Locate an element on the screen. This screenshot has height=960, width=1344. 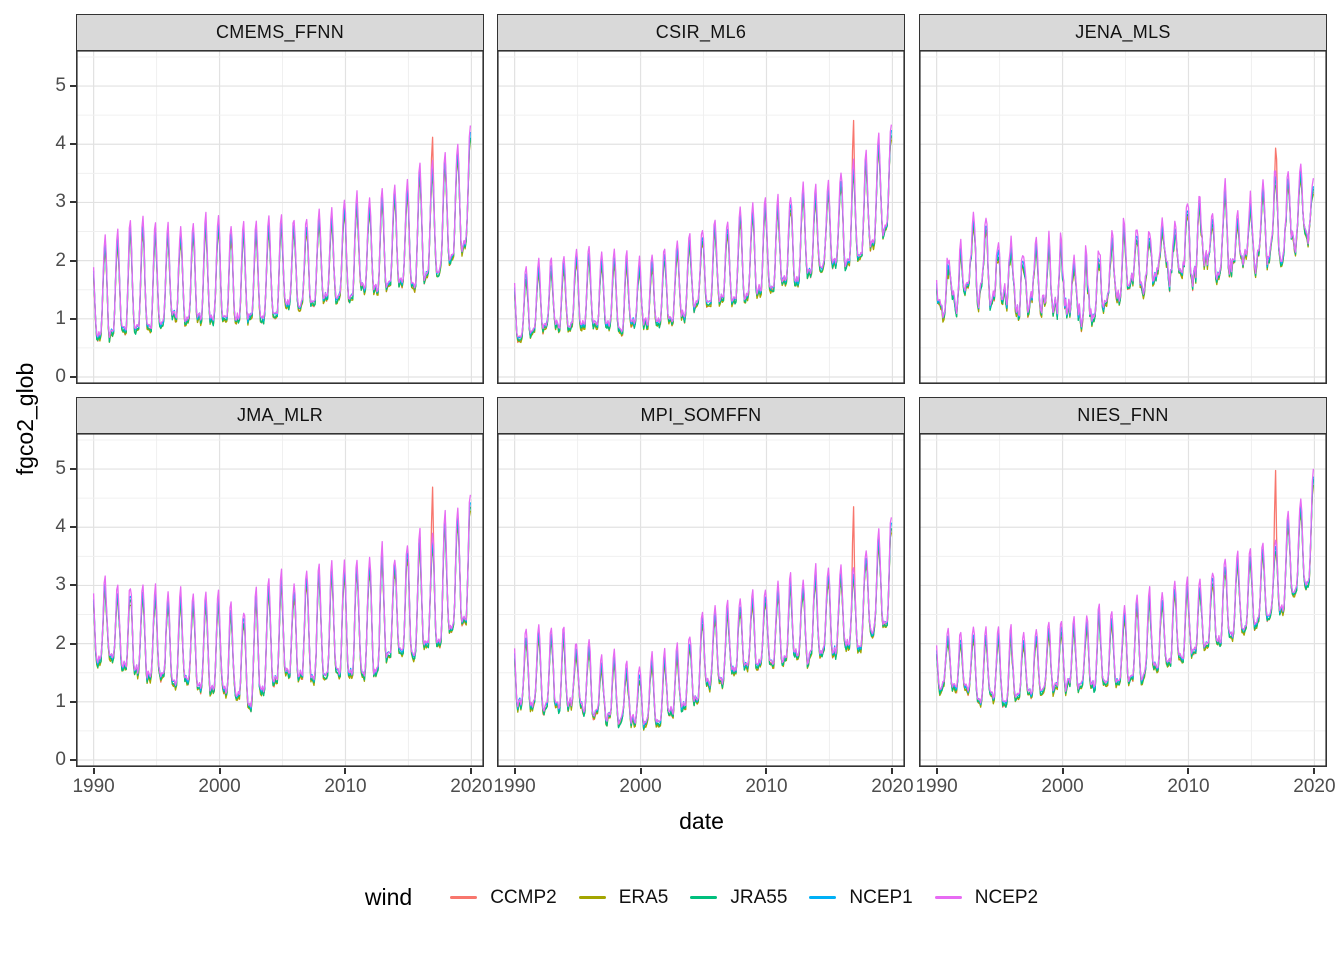
legend-swatch-JRA55 is located at coordinates (704, 897).